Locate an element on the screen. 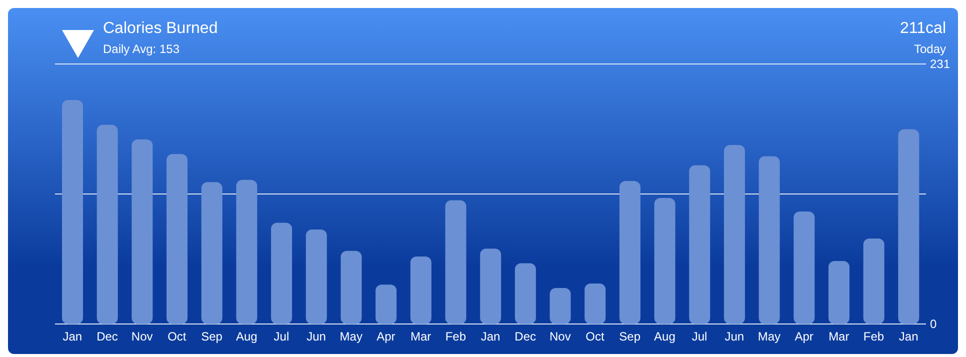 This screenshot has width=966, height=357. chart-title: Calories Burned is located at coordinates (160, 29).